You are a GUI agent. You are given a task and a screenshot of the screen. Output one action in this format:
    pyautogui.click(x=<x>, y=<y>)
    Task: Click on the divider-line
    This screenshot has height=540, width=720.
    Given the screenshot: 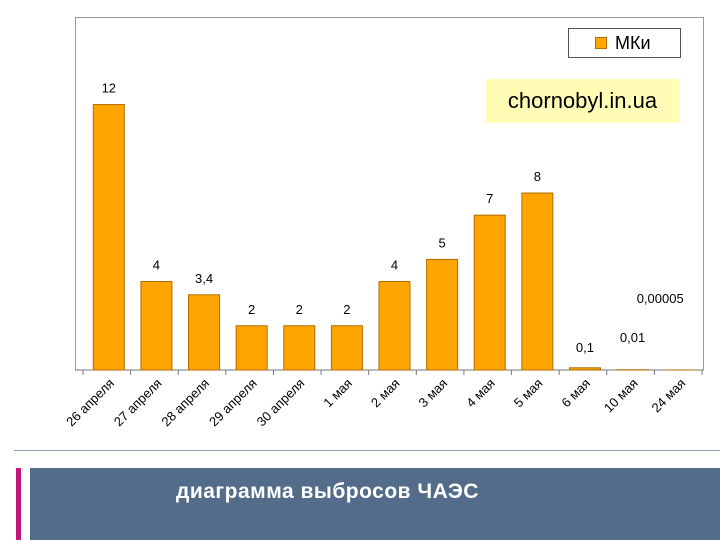 What is the action you would take?
    pyautogui.click(x=367, y=450)
    